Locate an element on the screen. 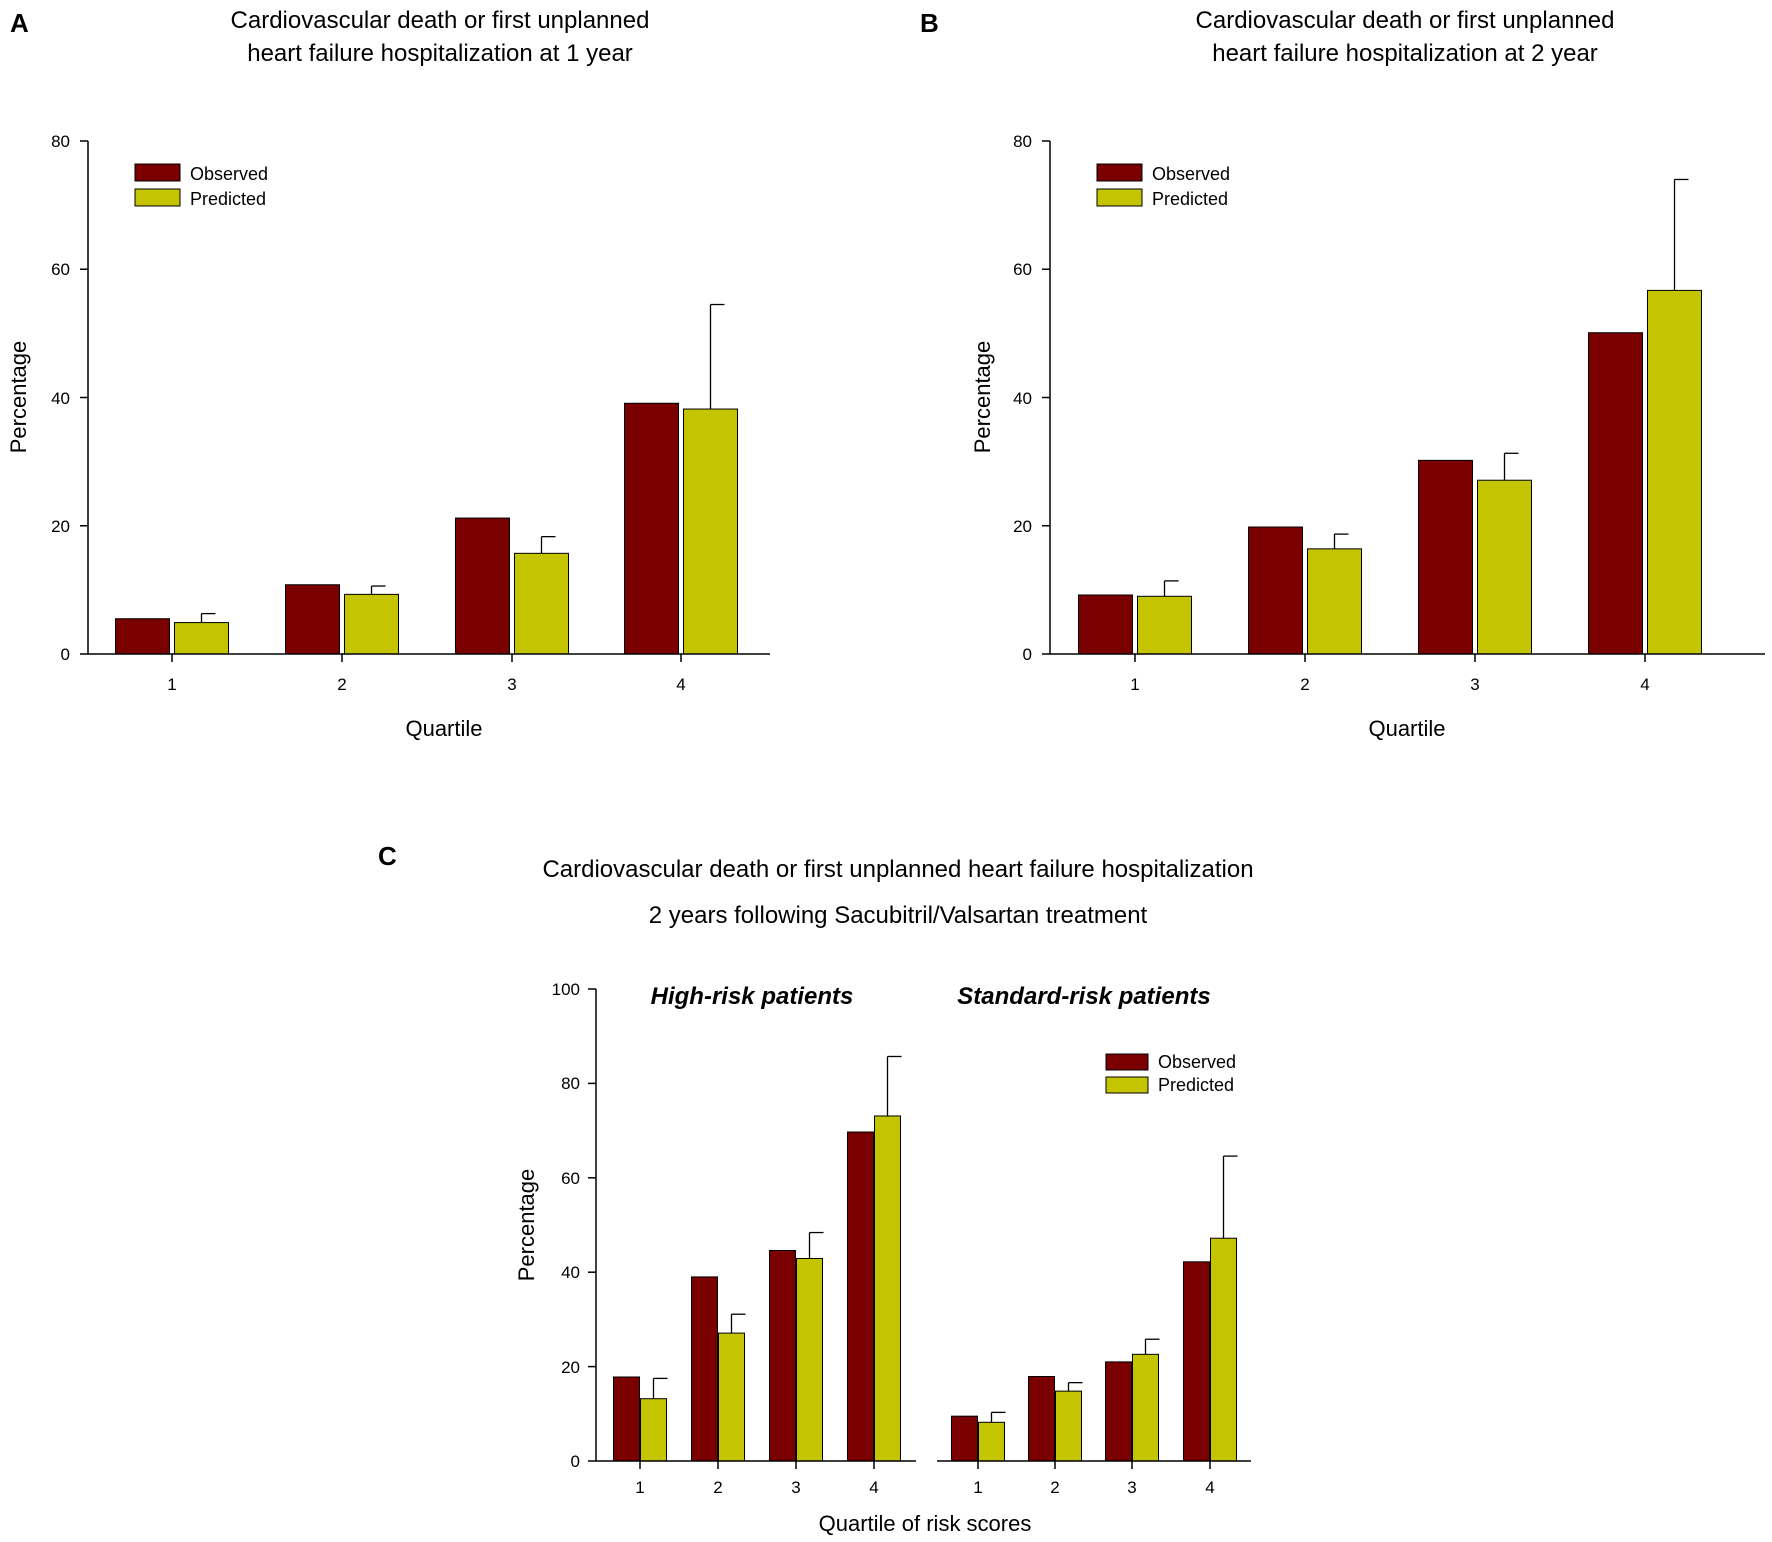 The width and height of the screenshot is (1772, 1542). panel-a-y-ticks: 0 20 40 60 80 is located at coordinates (69, 398).